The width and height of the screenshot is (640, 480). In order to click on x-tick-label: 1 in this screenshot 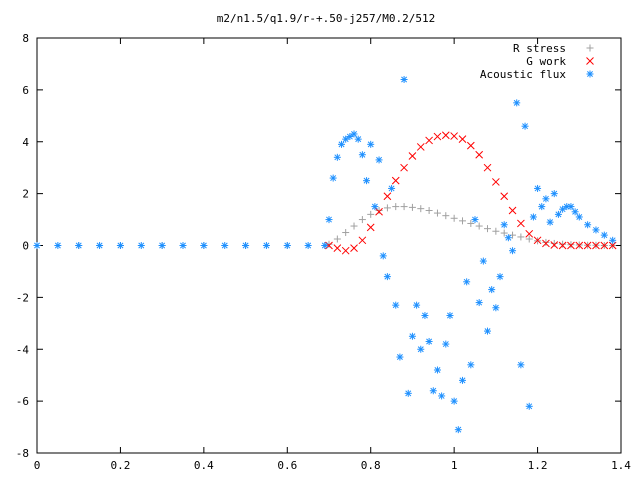, I will do `click(454, 465)`.